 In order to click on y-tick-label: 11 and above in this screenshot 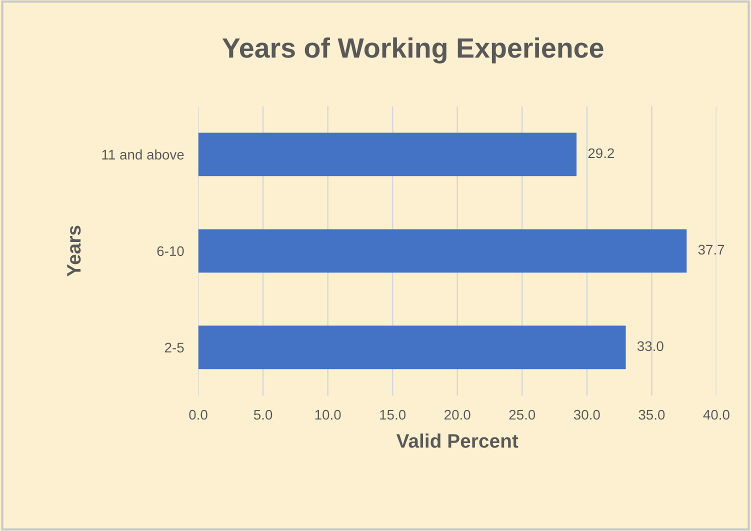, I will do `click(143, 154)`.